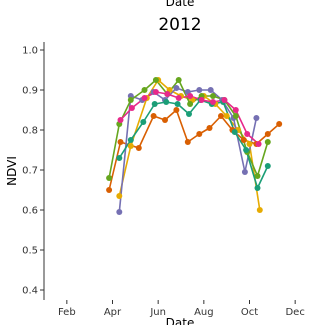 The height and width of the screenshot is (325, 320). Describe the element at coordinates (179, 25) in the screenshot. I see `panel-title: 2012` at that location.